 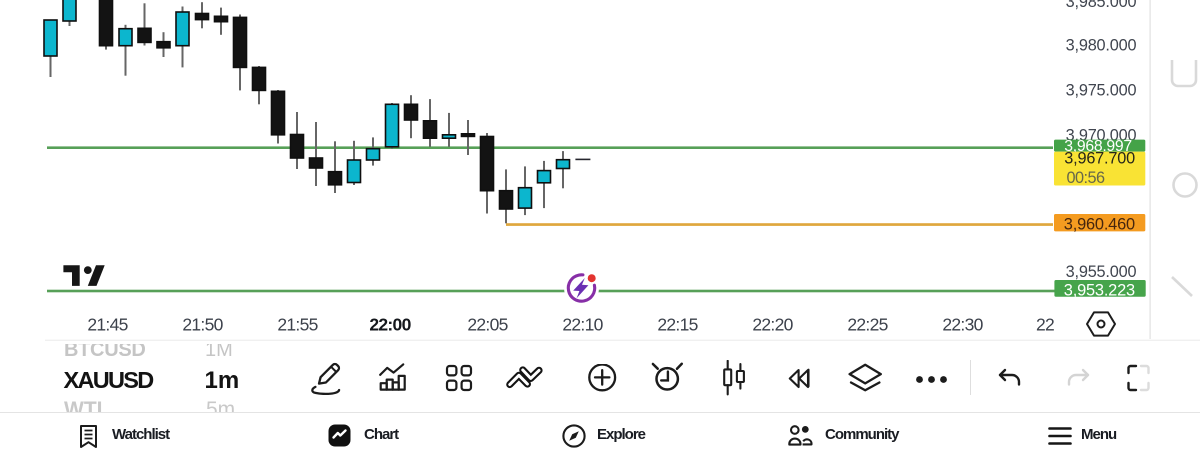 I want to click on svg-text: 21:45, so click(x=107, y=325).